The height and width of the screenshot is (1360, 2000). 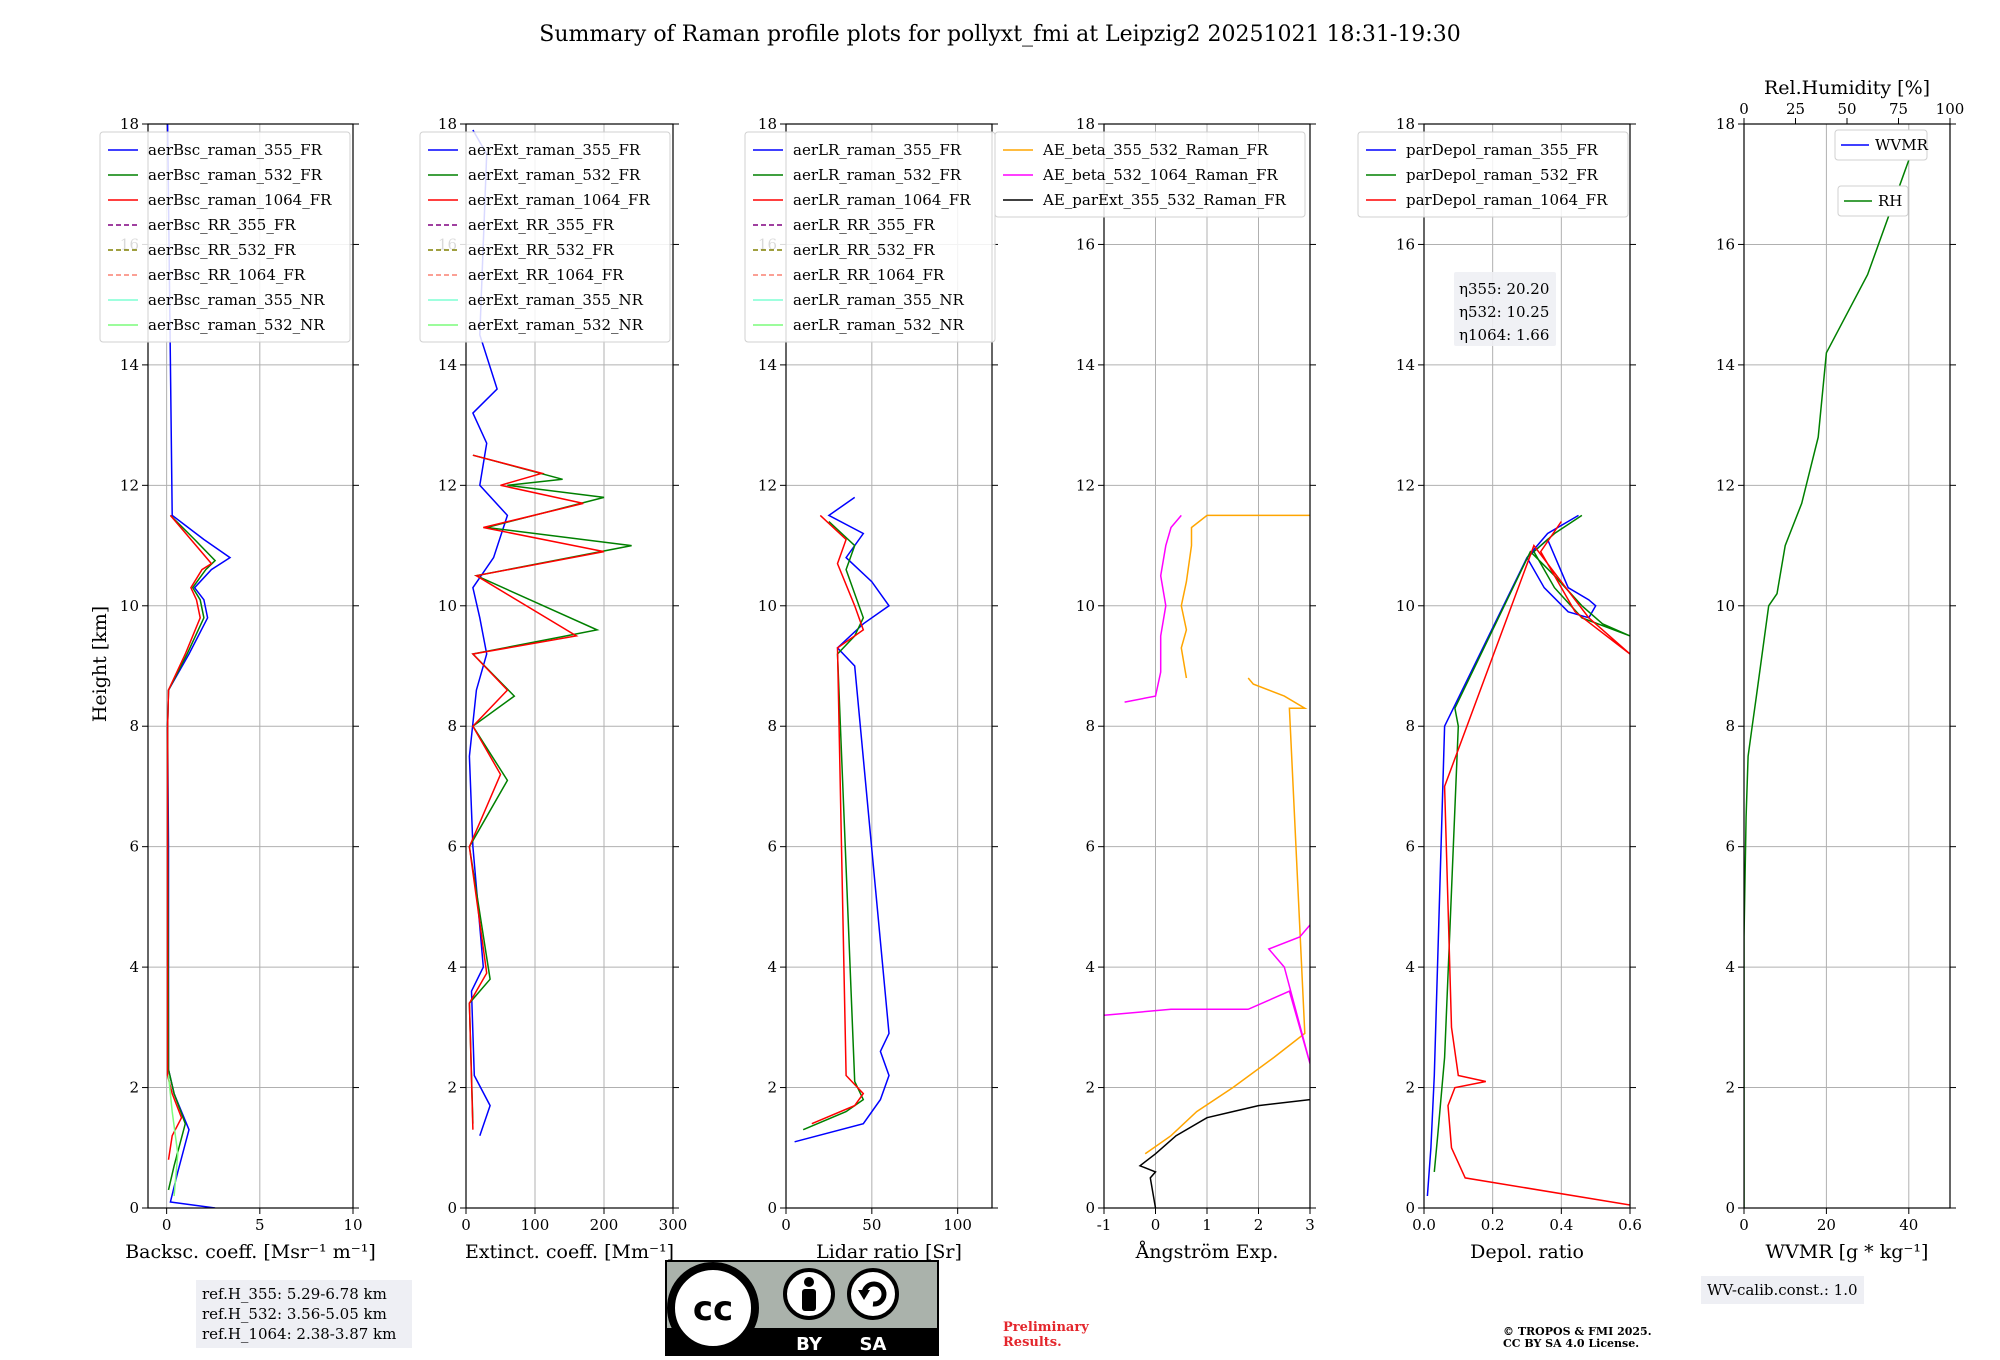 I want to click on legend-entry: aerExt_raman_355_NR, so click(x=556, y=300).